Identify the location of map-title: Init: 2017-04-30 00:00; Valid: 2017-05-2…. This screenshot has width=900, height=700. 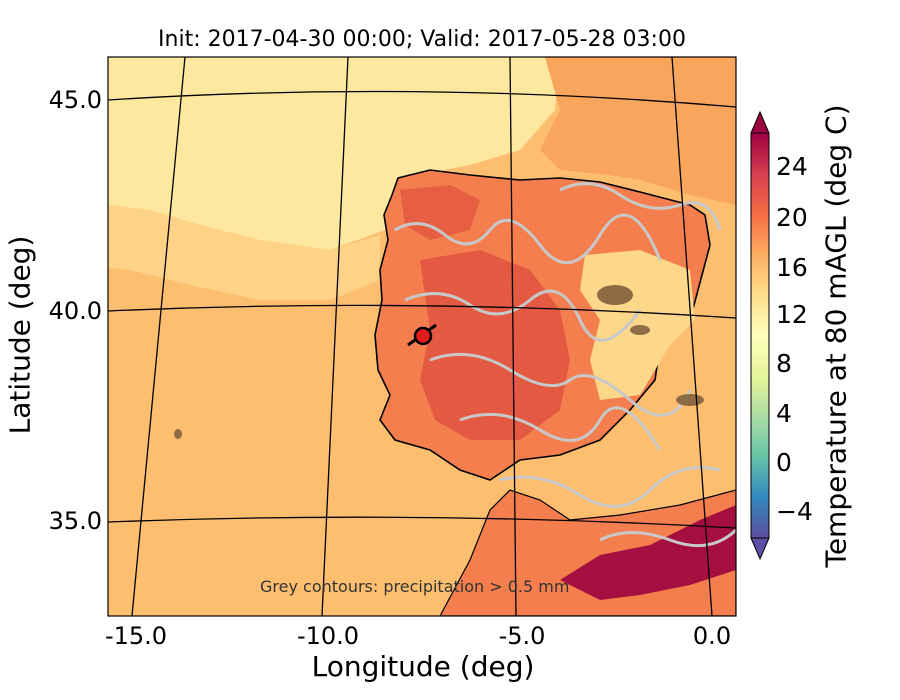
(422, 39).